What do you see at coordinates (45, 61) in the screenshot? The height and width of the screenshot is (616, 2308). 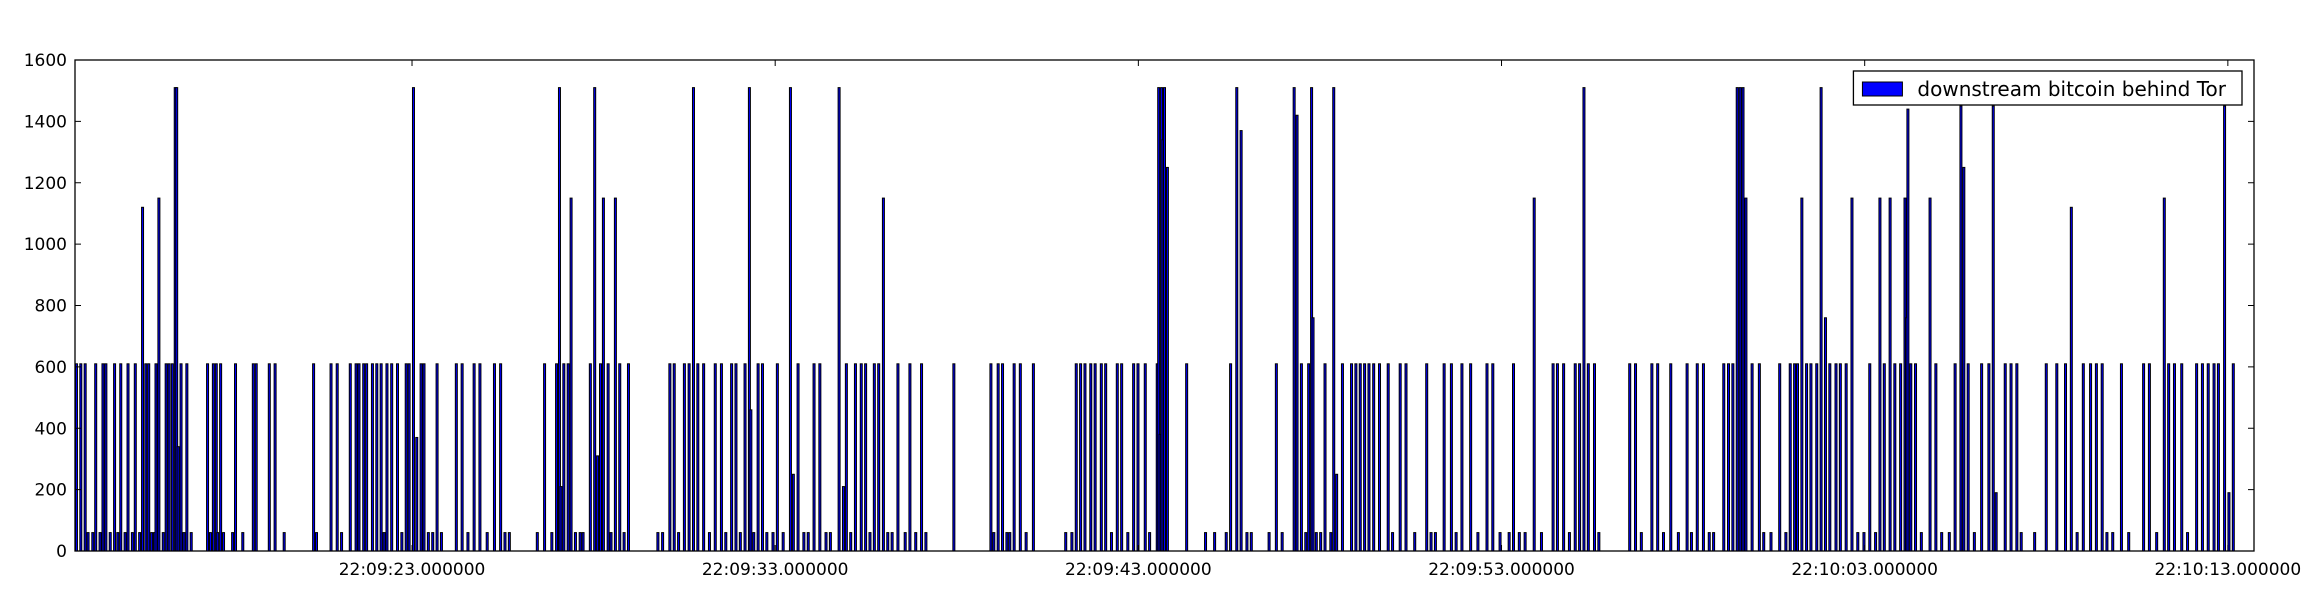 I see `y-tick-label: 1600` at bounding box center [45, 61].